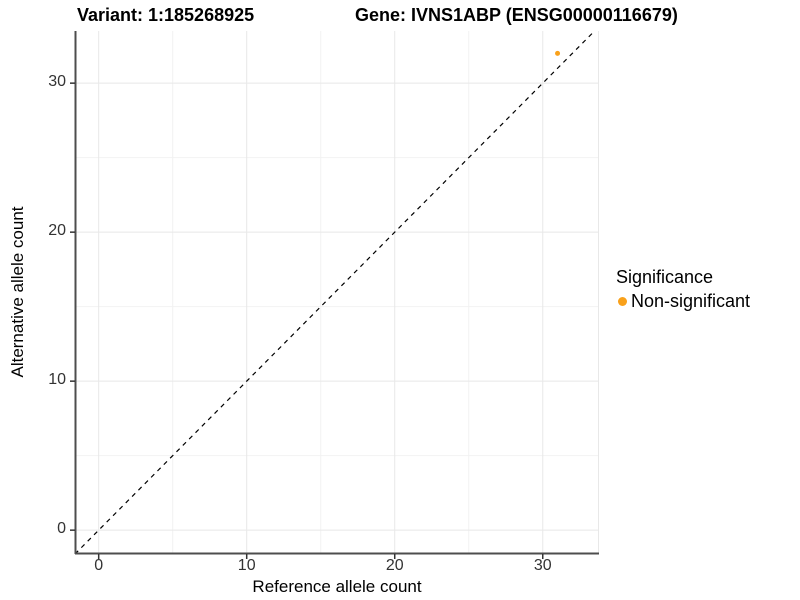 Image resolution: width=800 pixels, height=600 pixels. What do you see at coordinates (17, 292) in the screenshot?
I see `y-axis-title: Alternative allele count` at bounding box center [17, 292].